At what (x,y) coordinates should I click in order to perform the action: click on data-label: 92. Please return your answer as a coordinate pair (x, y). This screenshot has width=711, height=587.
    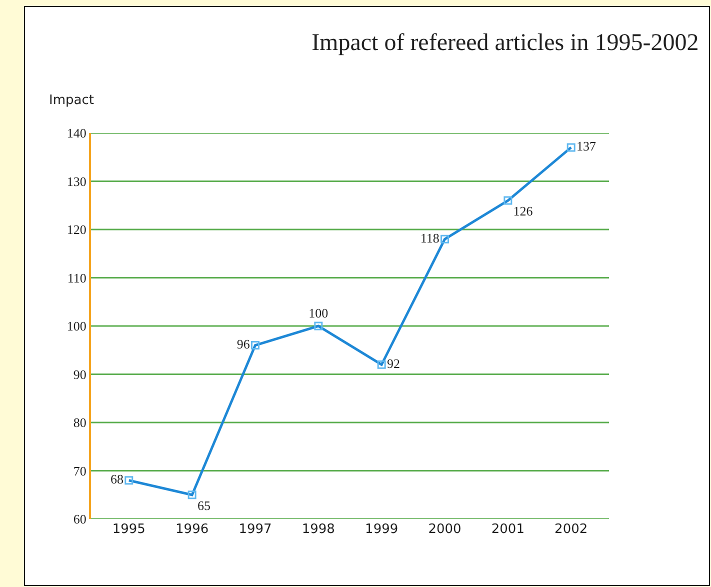
    Looking at the image, I should click on (393, 363).